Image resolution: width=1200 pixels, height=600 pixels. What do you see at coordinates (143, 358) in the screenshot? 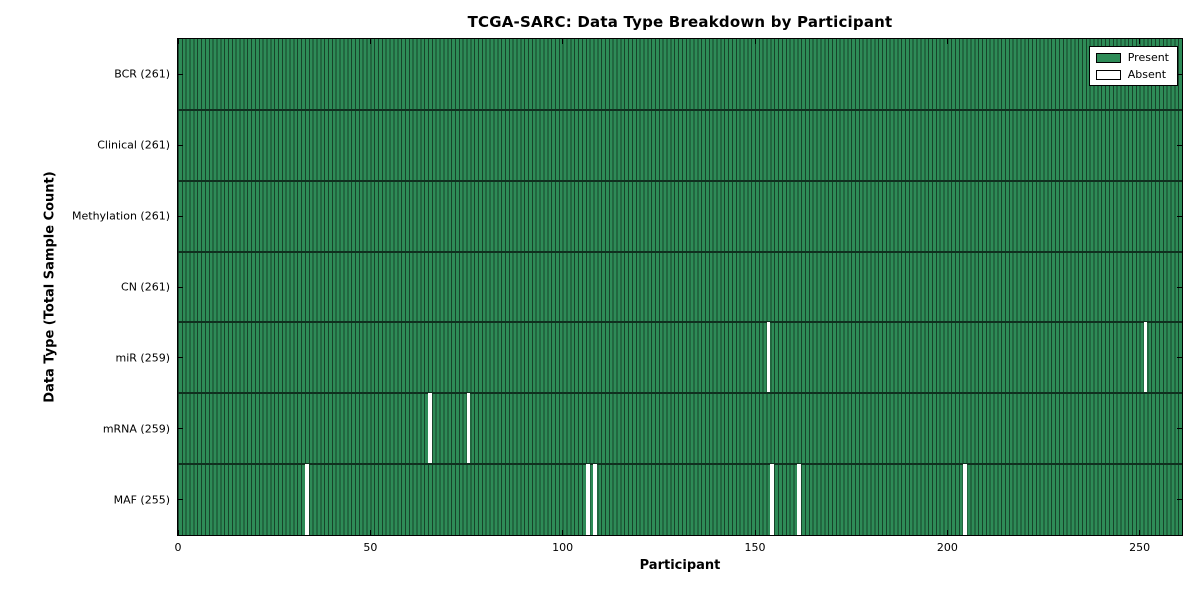
I see `y-tick-label-miR: miR (259)` at bounding box center [143, 358].